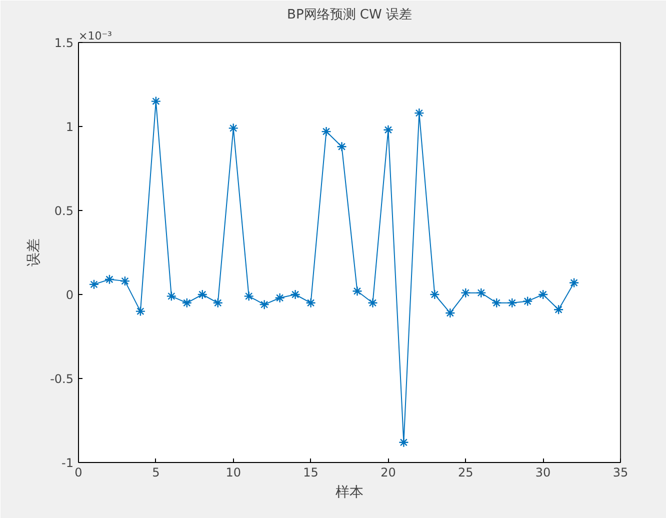 Image resolution: width=666 pixels, height=518 pixels. Describe the element at coordinates (95, 36) in the screenshot. I see `annotation: ×10⁻³` at that location.